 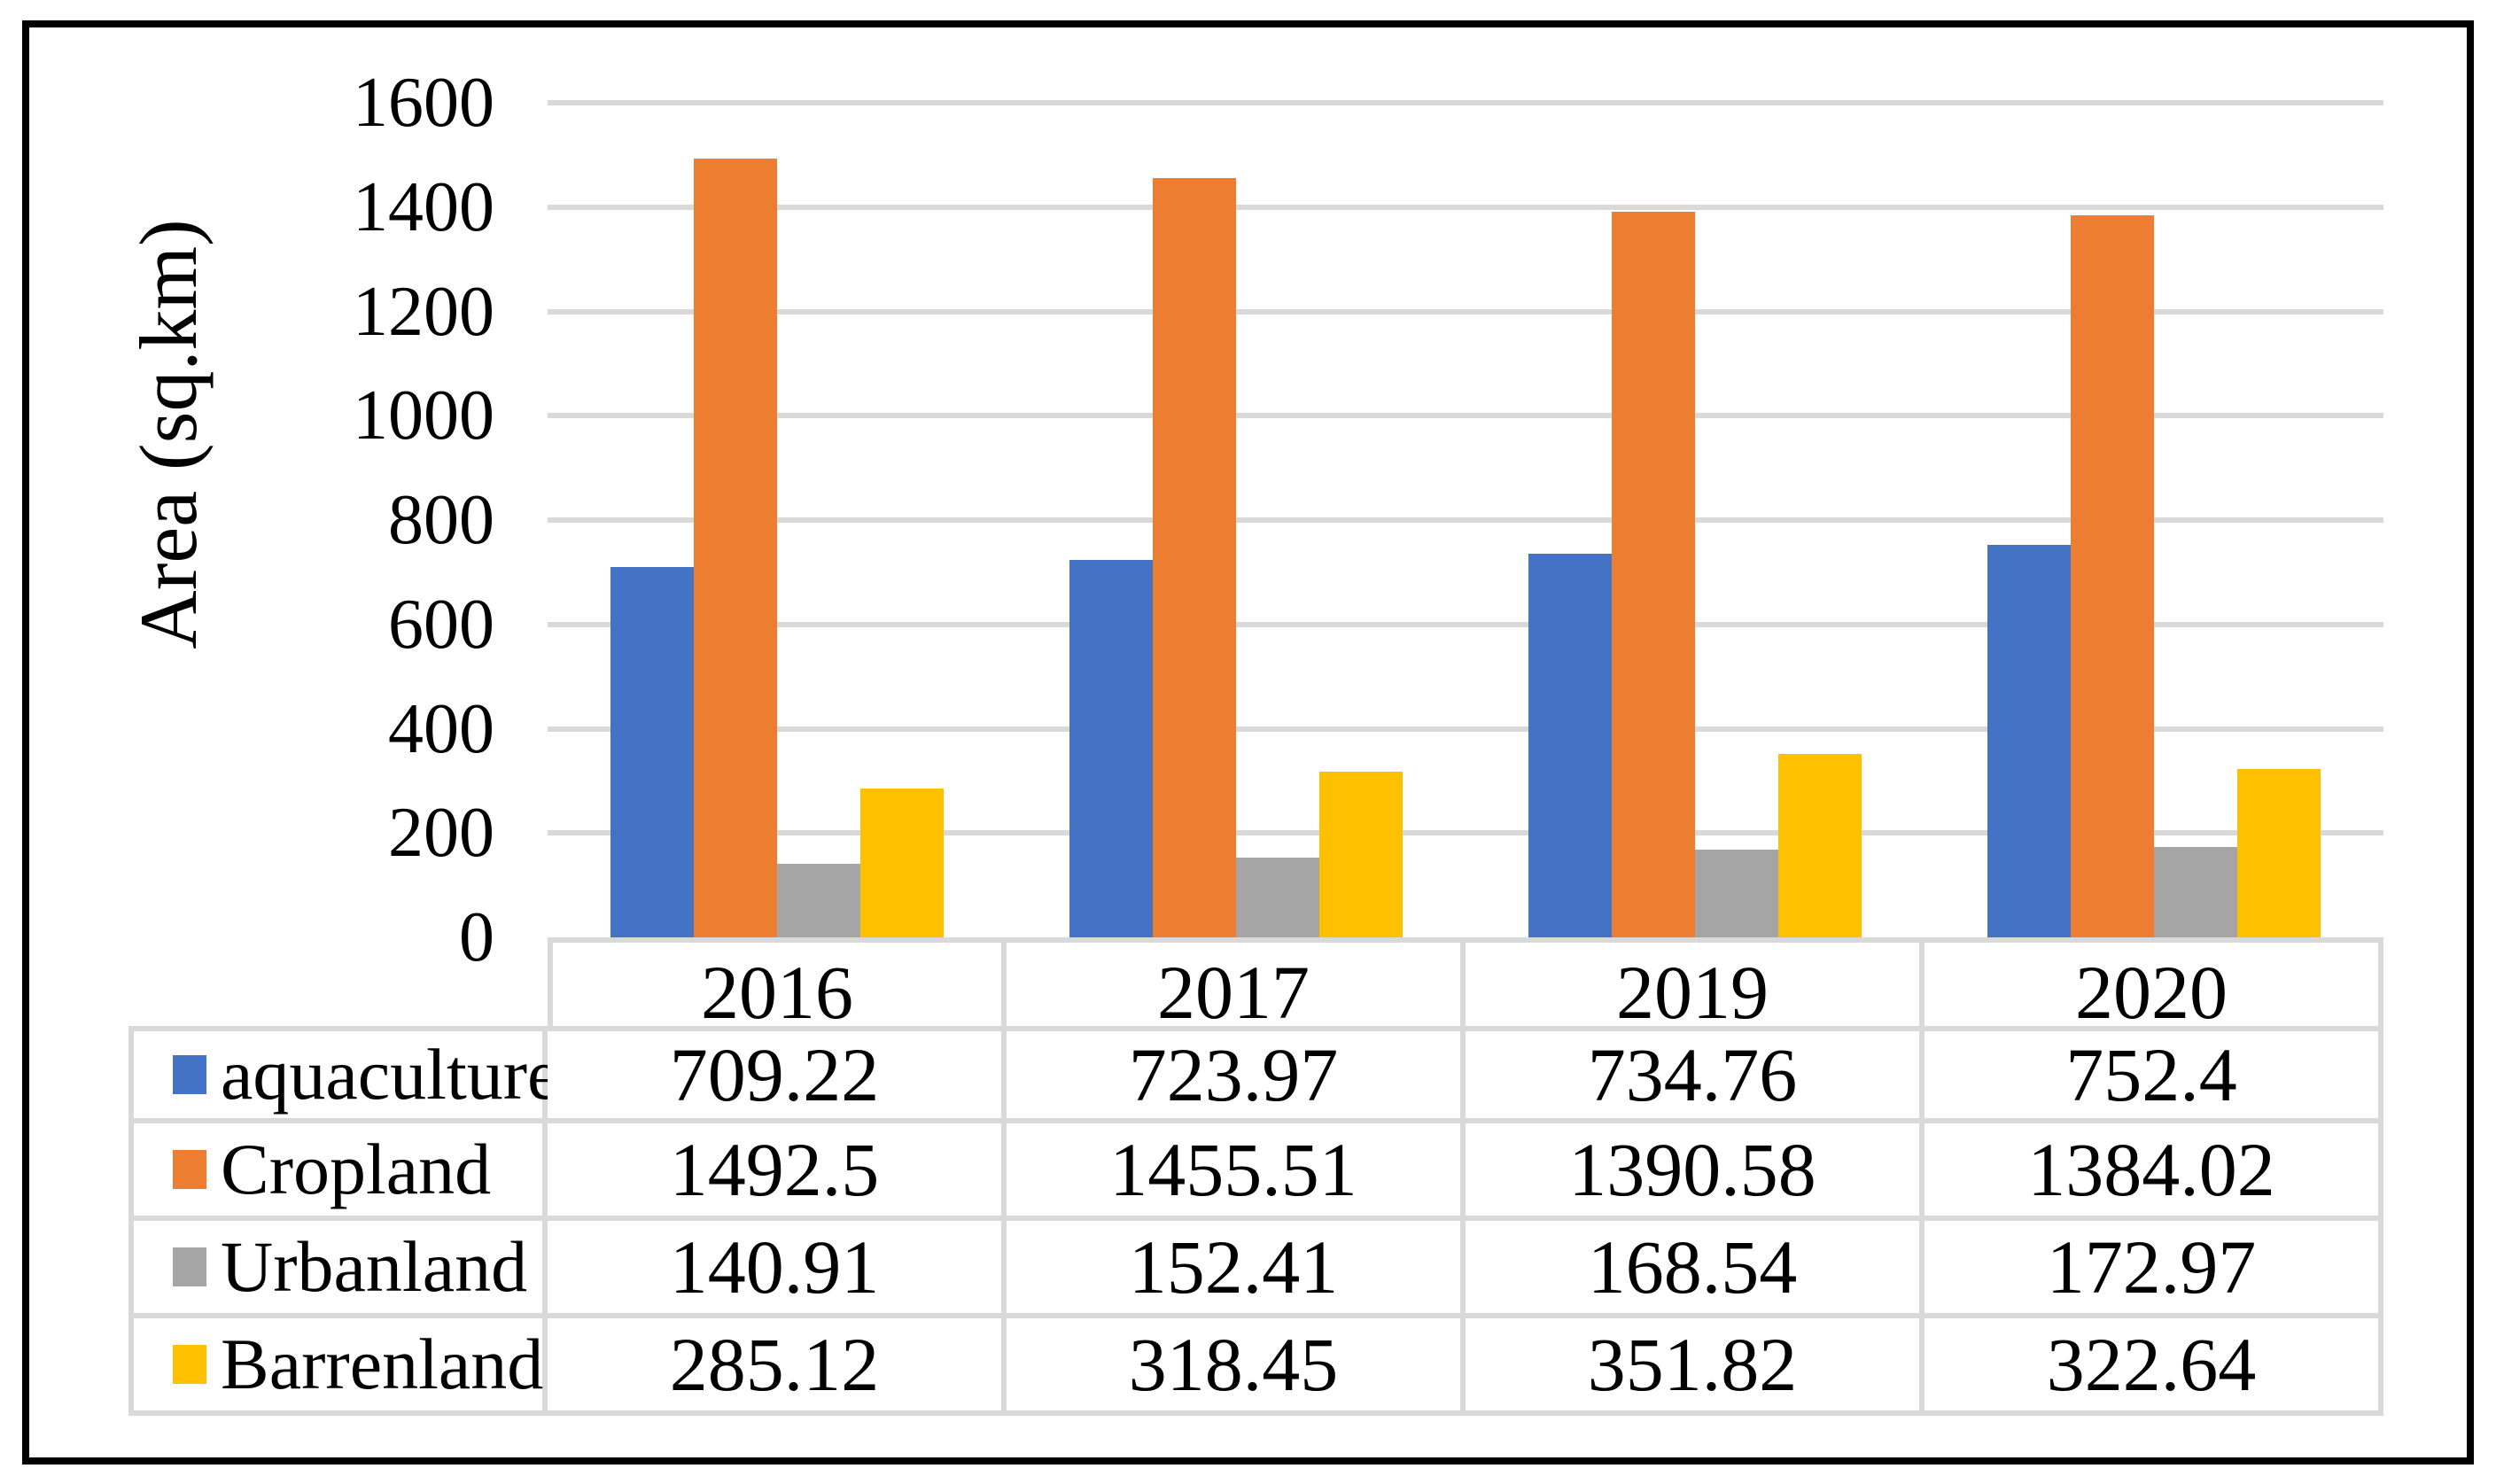 I want to click on bar-Cropland-2017, so click(x=1194, y=557).